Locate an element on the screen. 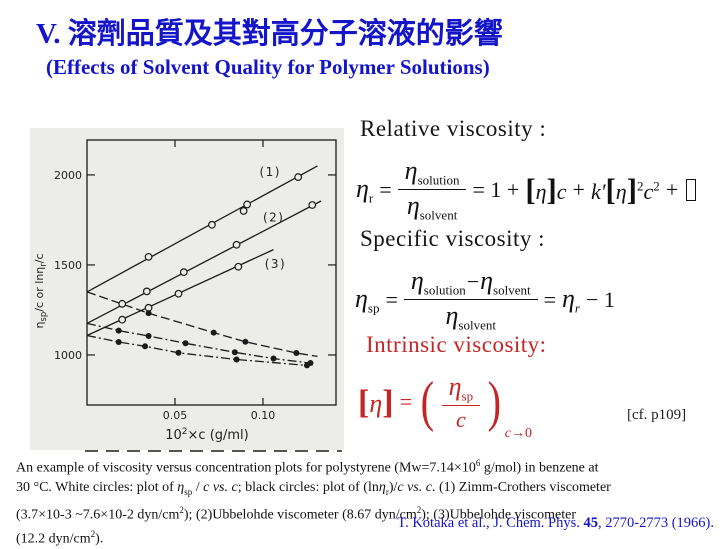 The height and width of the screenshot is (549, 720). missing-glyph-box is located at coordinates (691, 189).